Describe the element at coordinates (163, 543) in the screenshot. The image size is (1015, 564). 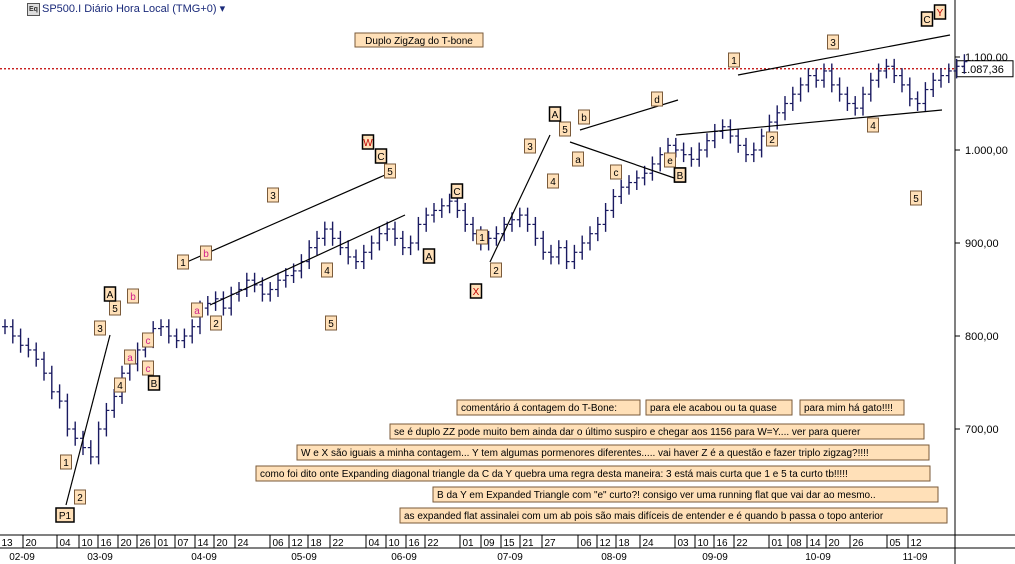
I see `day-tick-label: 01` at that location.